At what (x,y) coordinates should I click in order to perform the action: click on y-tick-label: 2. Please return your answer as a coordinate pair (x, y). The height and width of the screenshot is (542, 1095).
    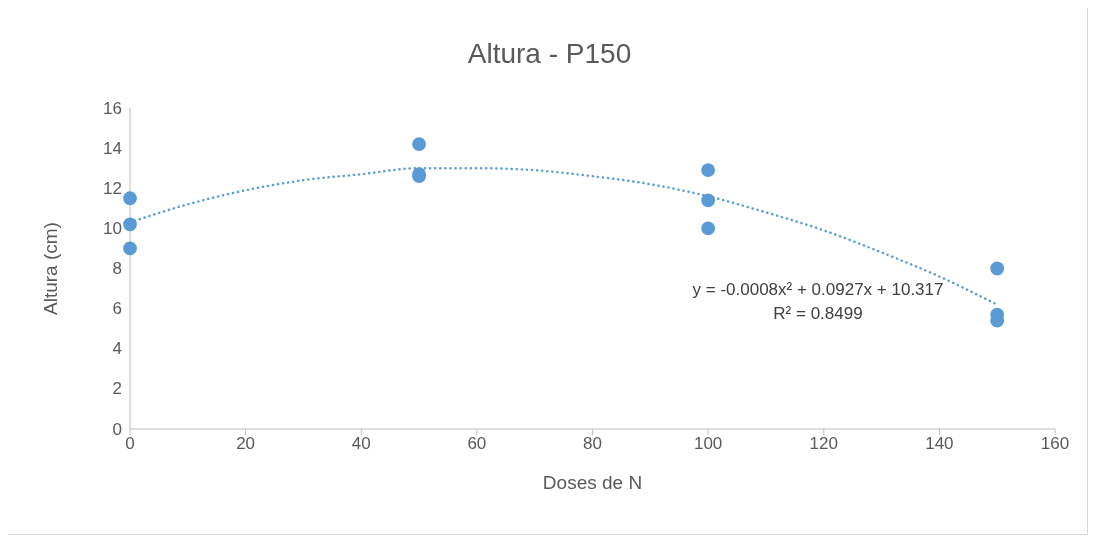
    Looking at the image, I should click on (117, 389).